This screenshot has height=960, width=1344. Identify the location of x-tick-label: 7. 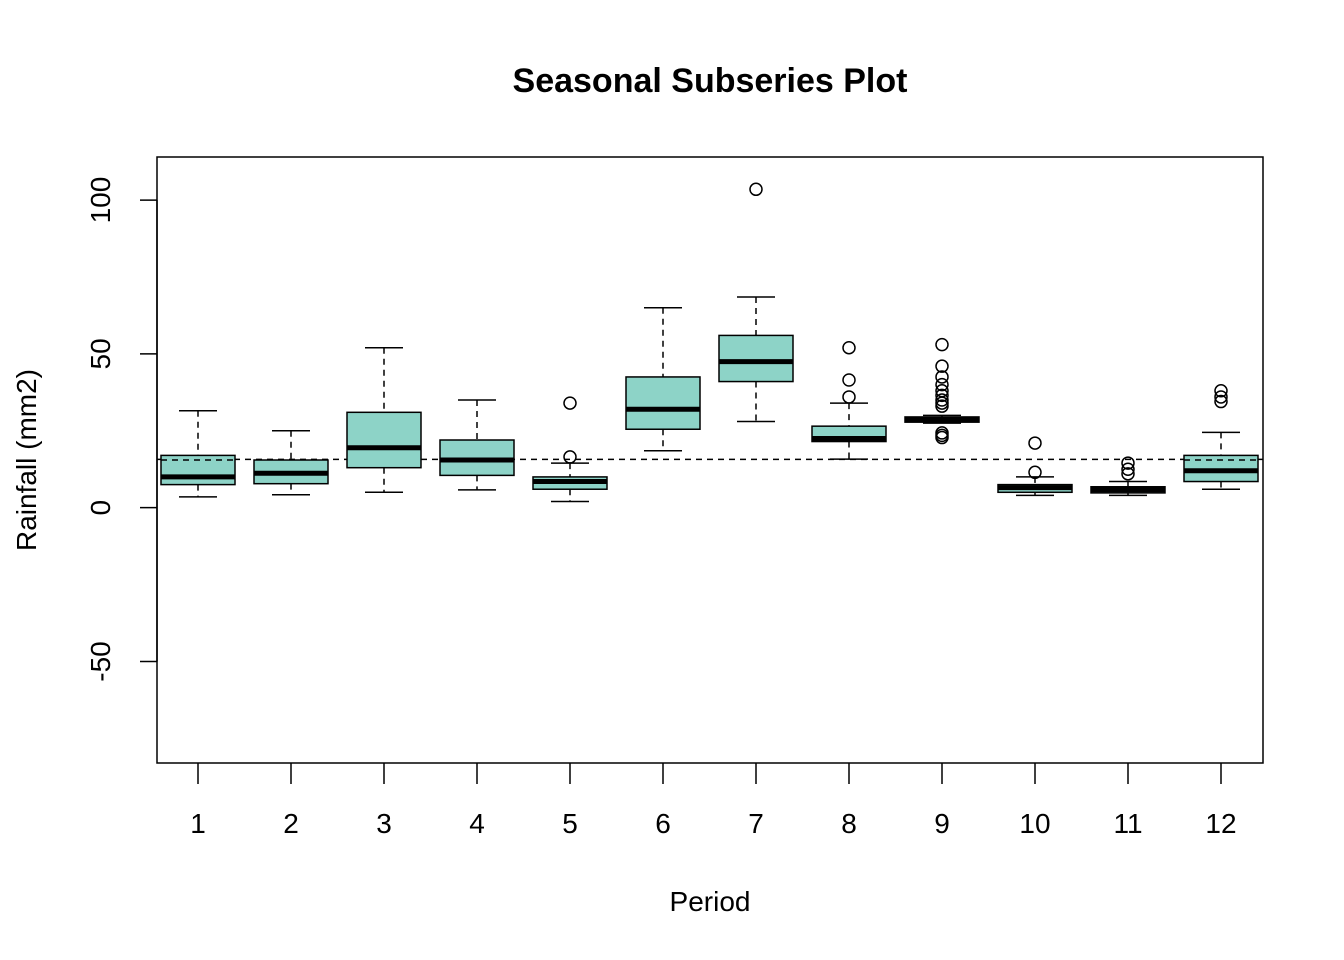
(756, 823).